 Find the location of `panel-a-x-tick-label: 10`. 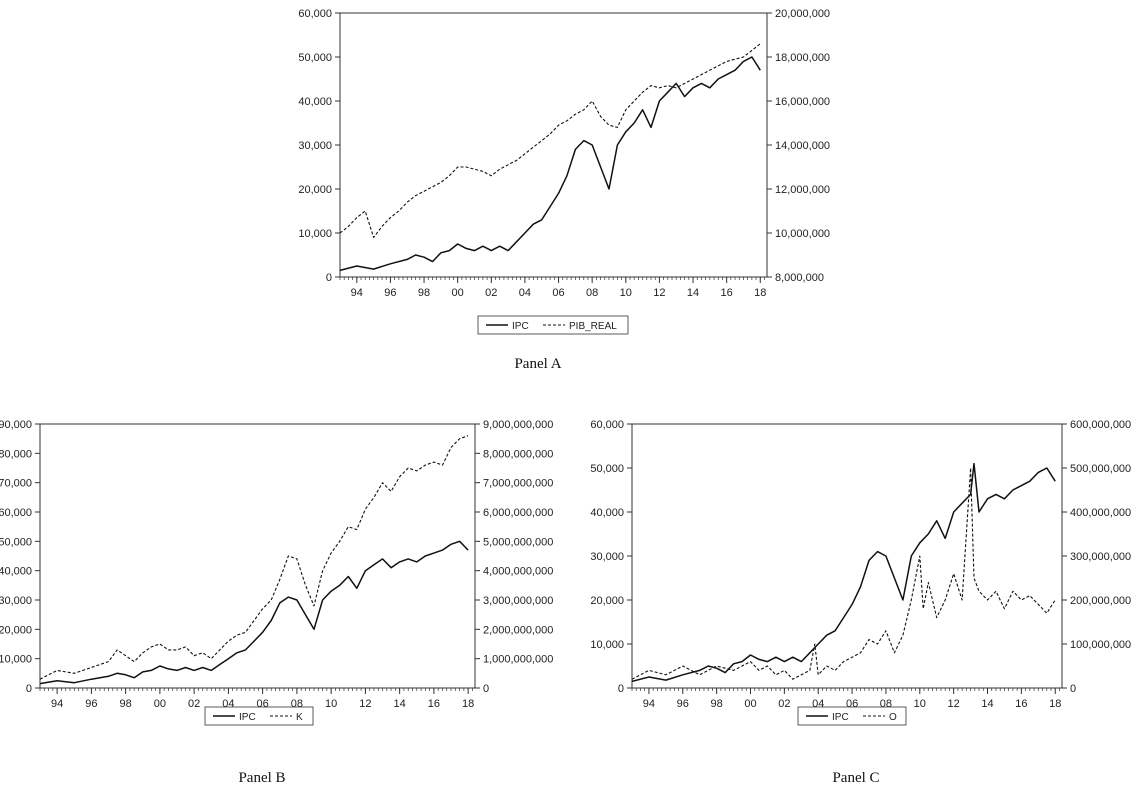

panel-a-x-tick-label: 10 is located at coordinates (626, 293).